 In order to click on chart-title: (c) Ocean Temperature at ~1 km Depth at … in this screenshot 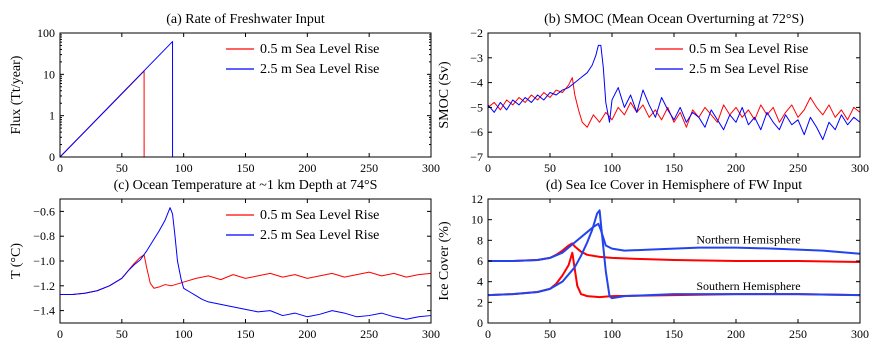, I will do `click(246, 185)`.